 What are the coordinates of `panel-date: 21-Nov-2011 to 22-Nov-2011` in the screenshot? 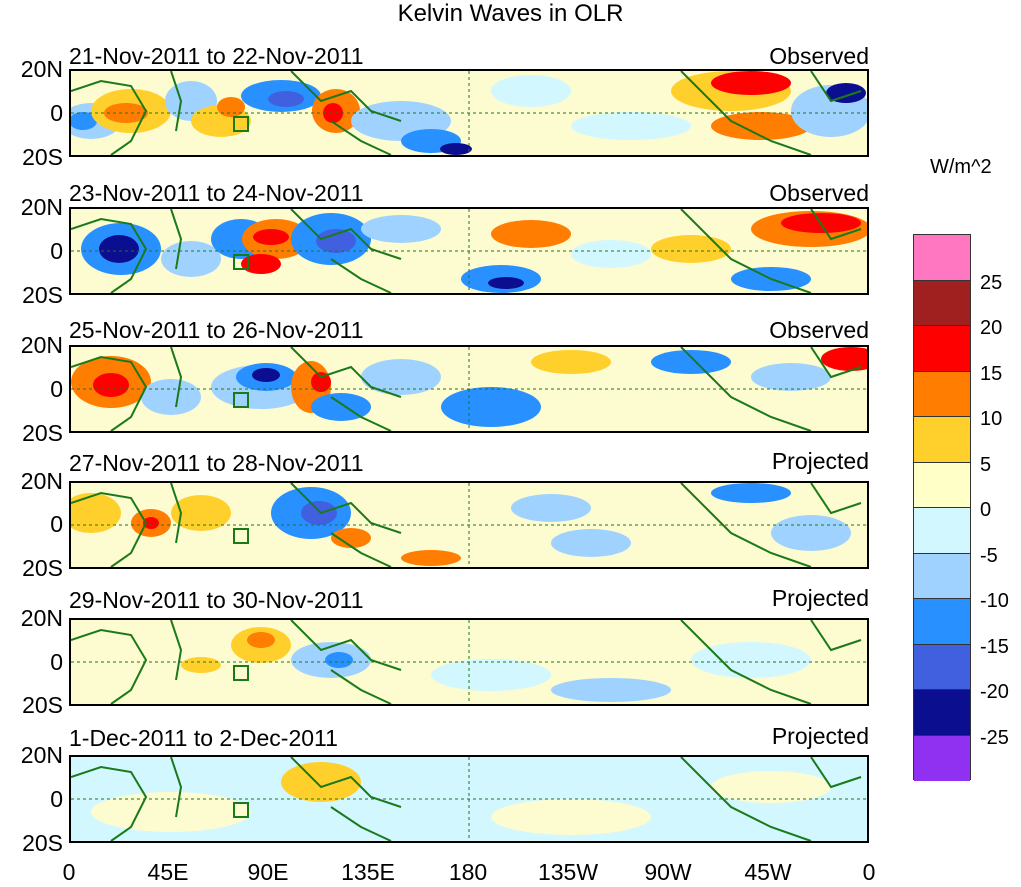 It's located at (216, 56).